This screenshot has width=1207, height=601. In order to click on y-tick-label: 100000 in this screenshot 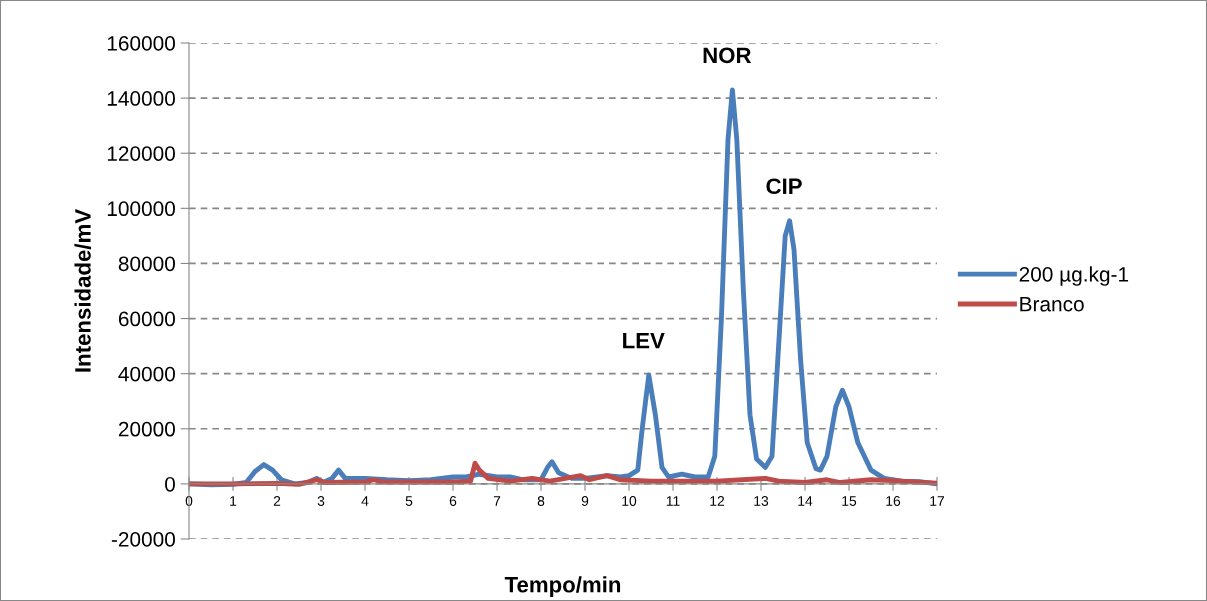, I will do `click(141, 209)`.